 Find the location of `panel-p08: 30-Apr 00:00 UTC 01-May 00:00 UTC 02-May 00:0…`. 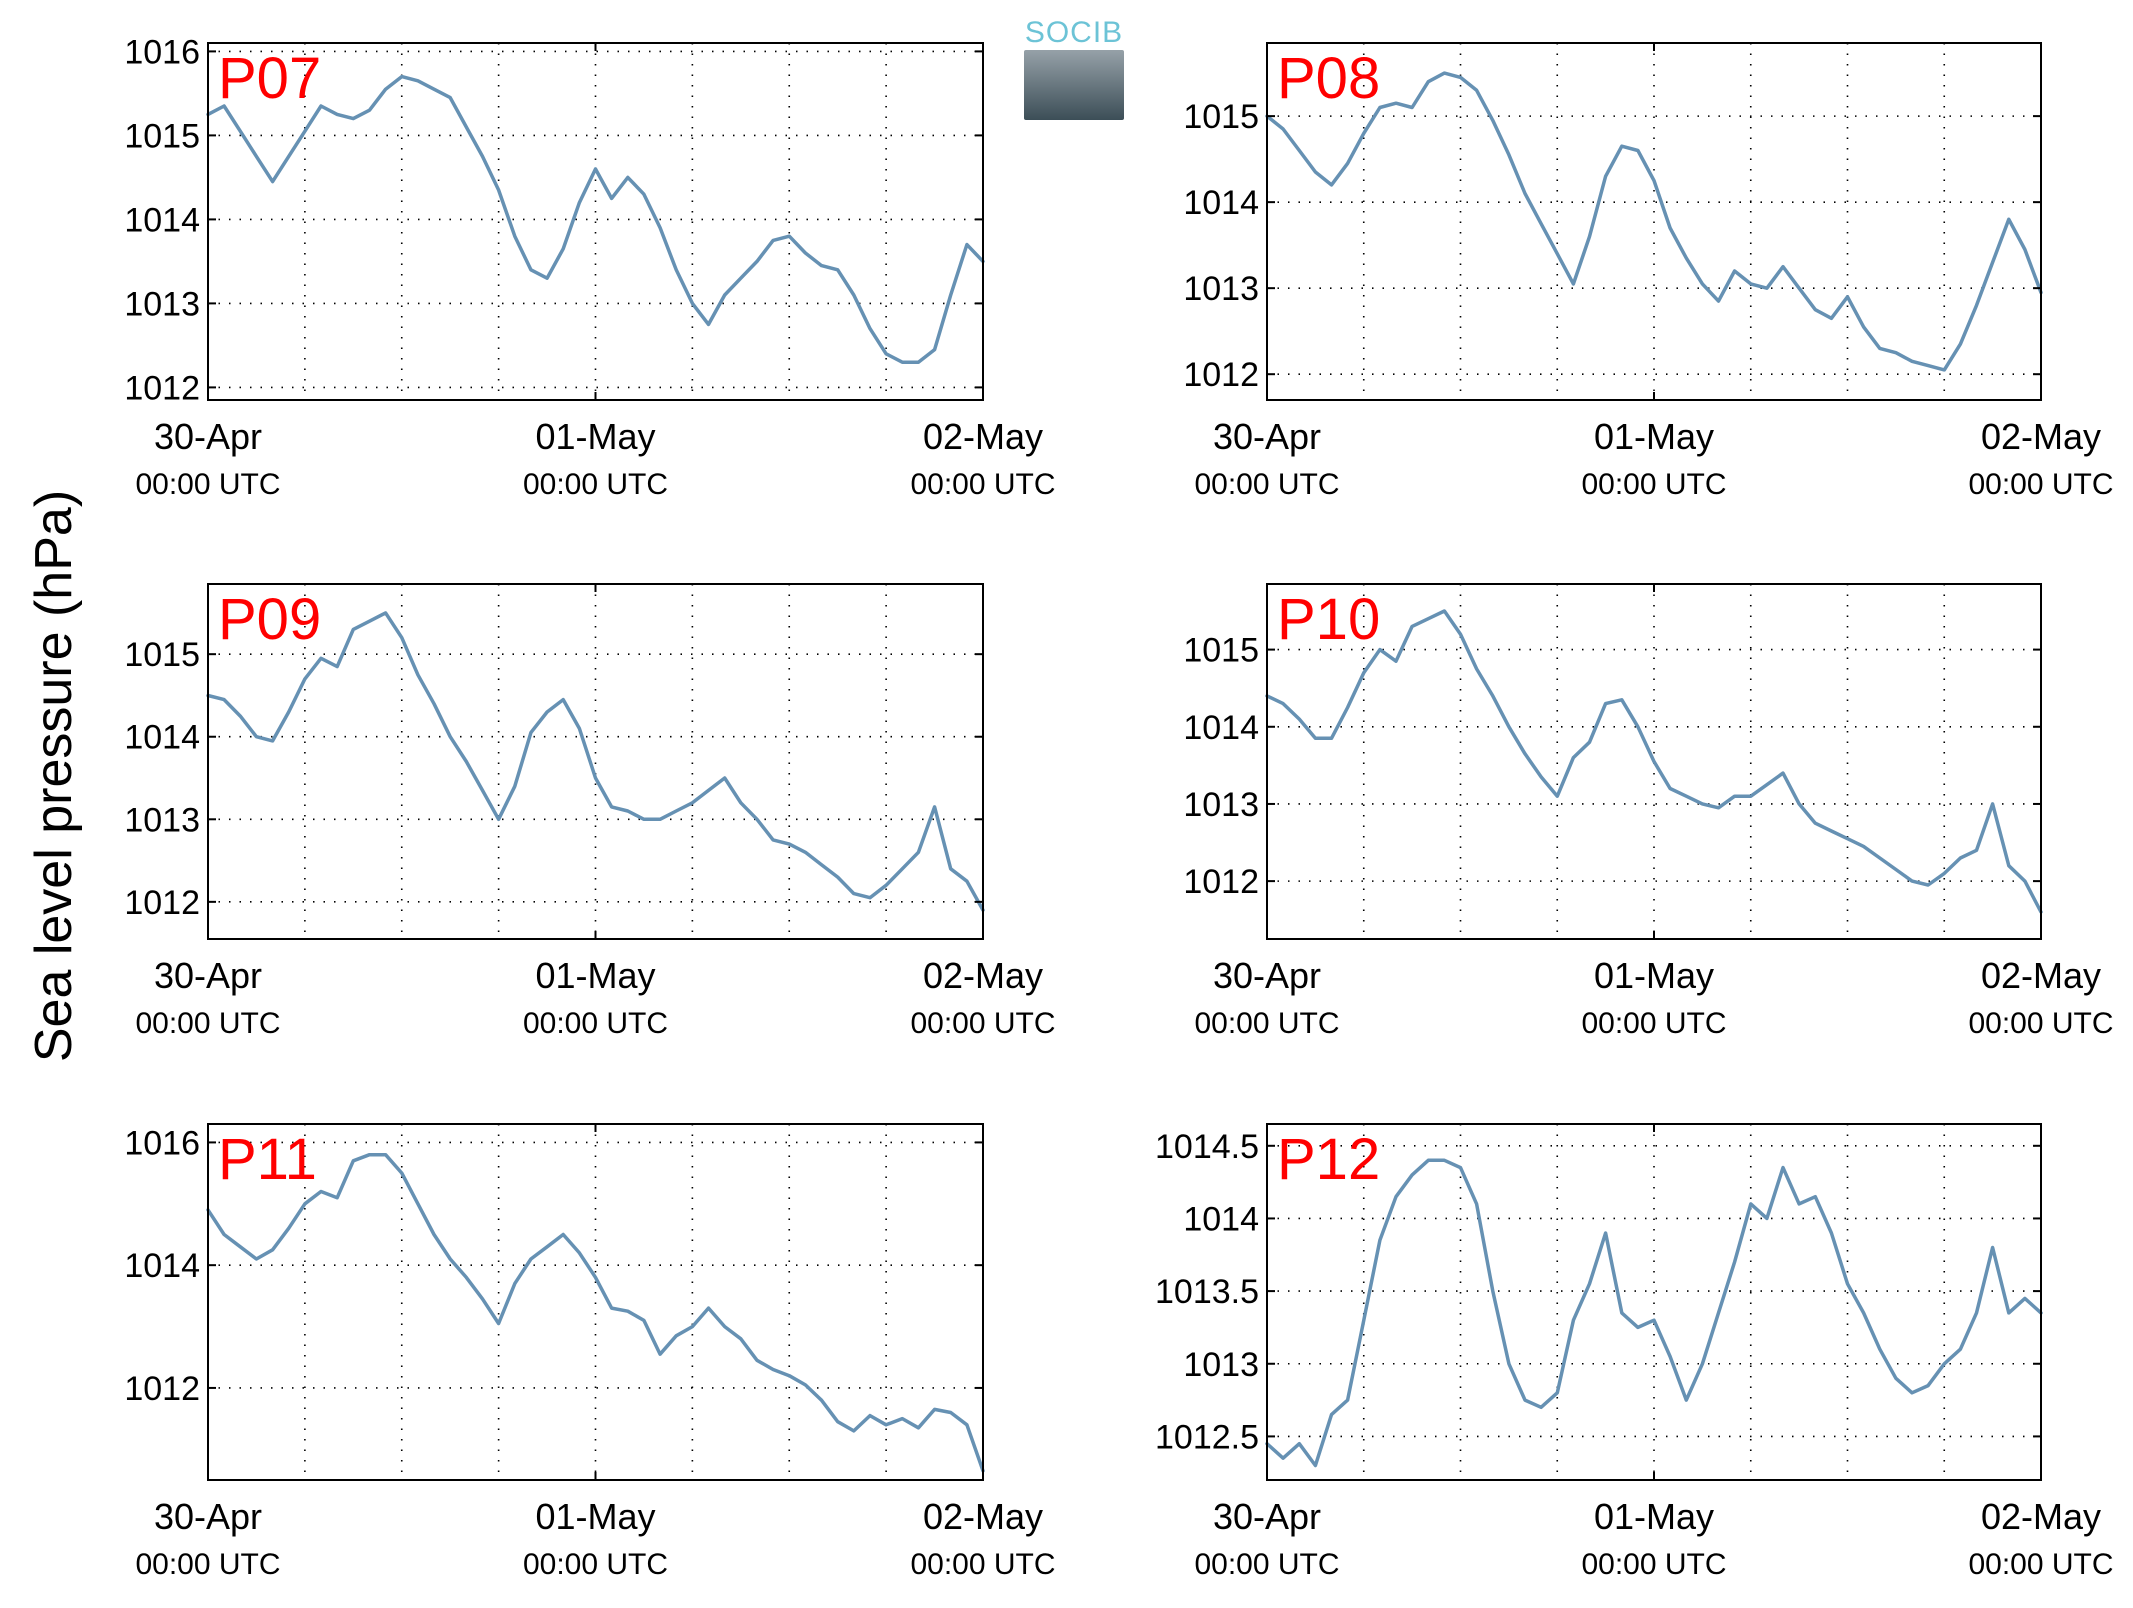

panel-p08: 30-Apr 00:00 UTC 01-May 00:00 UTC 02-May 00:0… is located at coordinates (1648, 271).